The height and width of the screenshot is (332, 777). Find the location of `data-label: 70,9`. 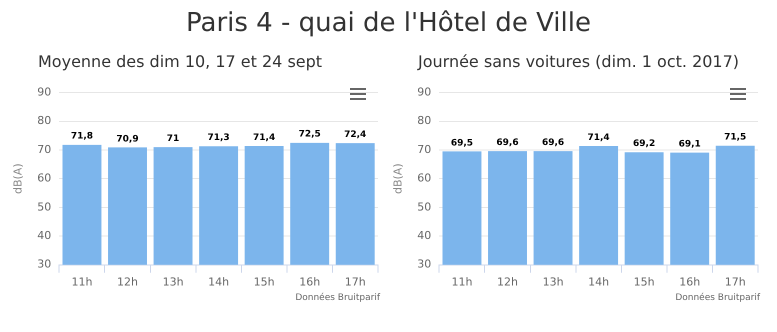

data-label: 70,9 is located at coordinates (127, 139).